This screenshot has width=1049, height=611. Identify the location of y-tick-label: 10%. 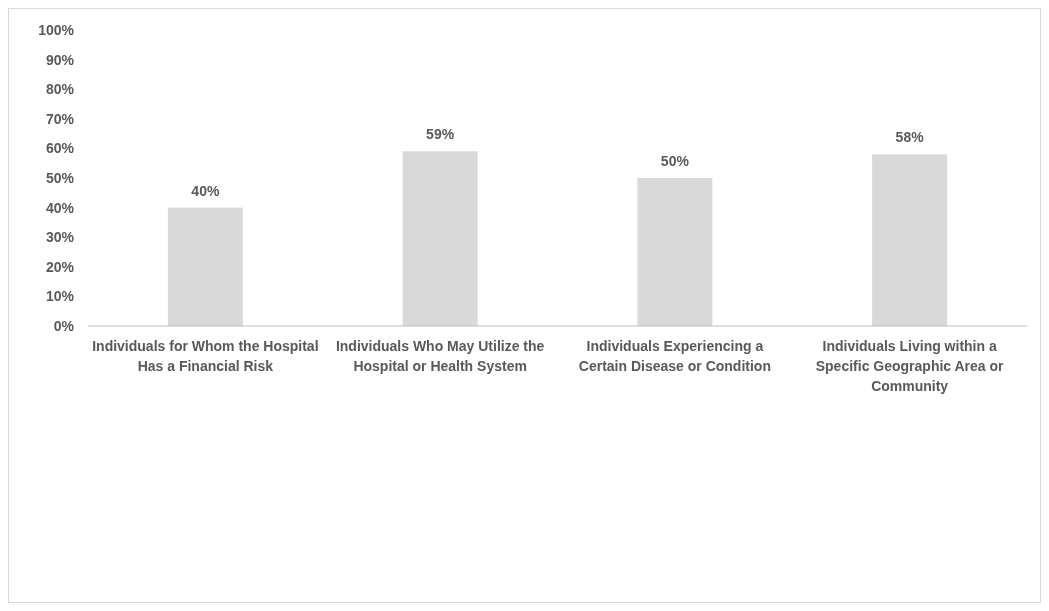
(60, 296).